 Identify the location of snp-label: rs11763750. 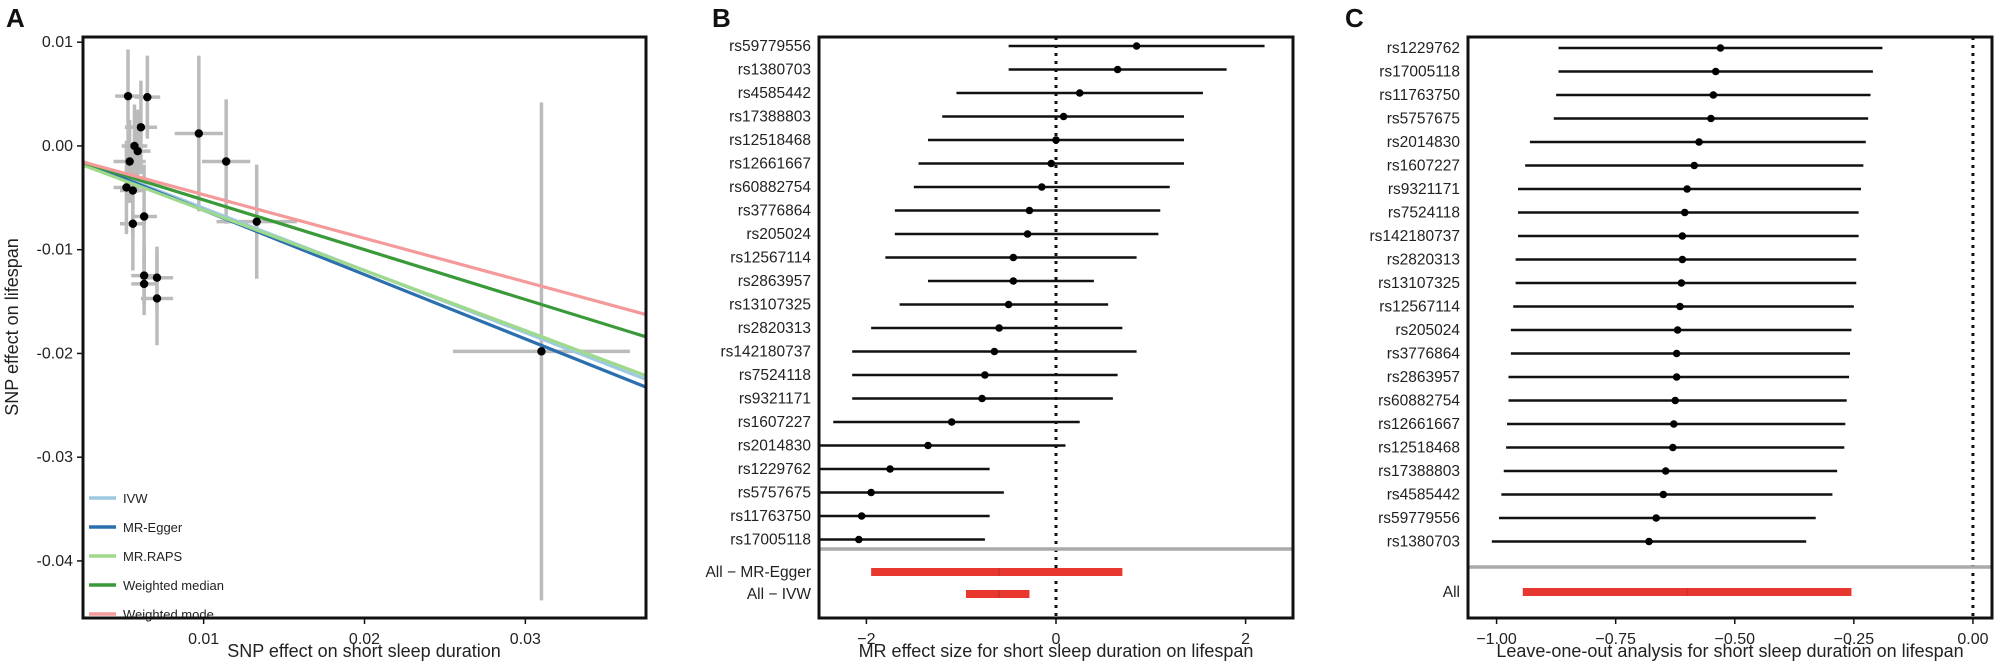
(770, 516).